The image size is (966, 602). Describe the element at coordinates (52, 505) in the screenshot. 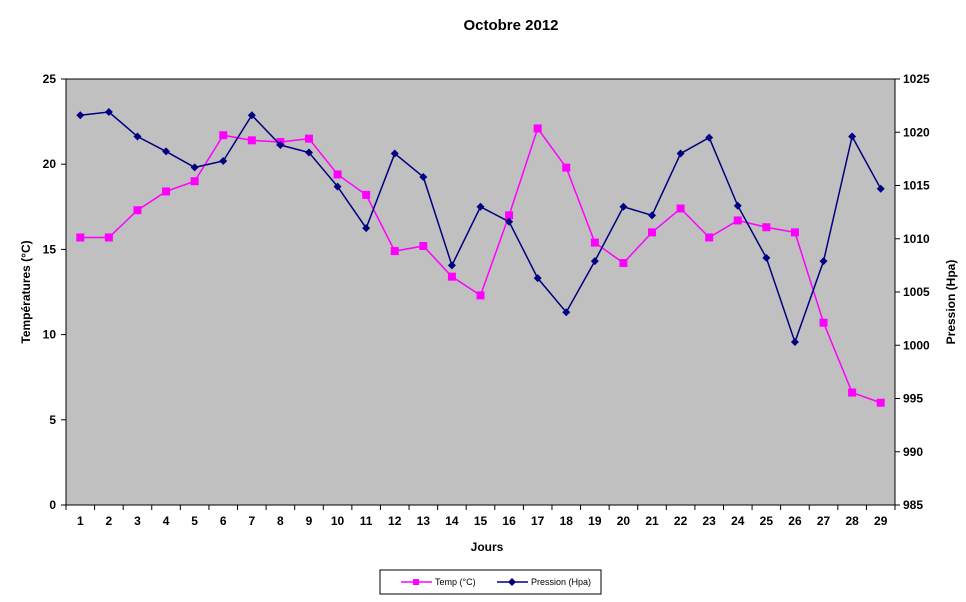

I see `y-left-tick-label: 0` at that location.